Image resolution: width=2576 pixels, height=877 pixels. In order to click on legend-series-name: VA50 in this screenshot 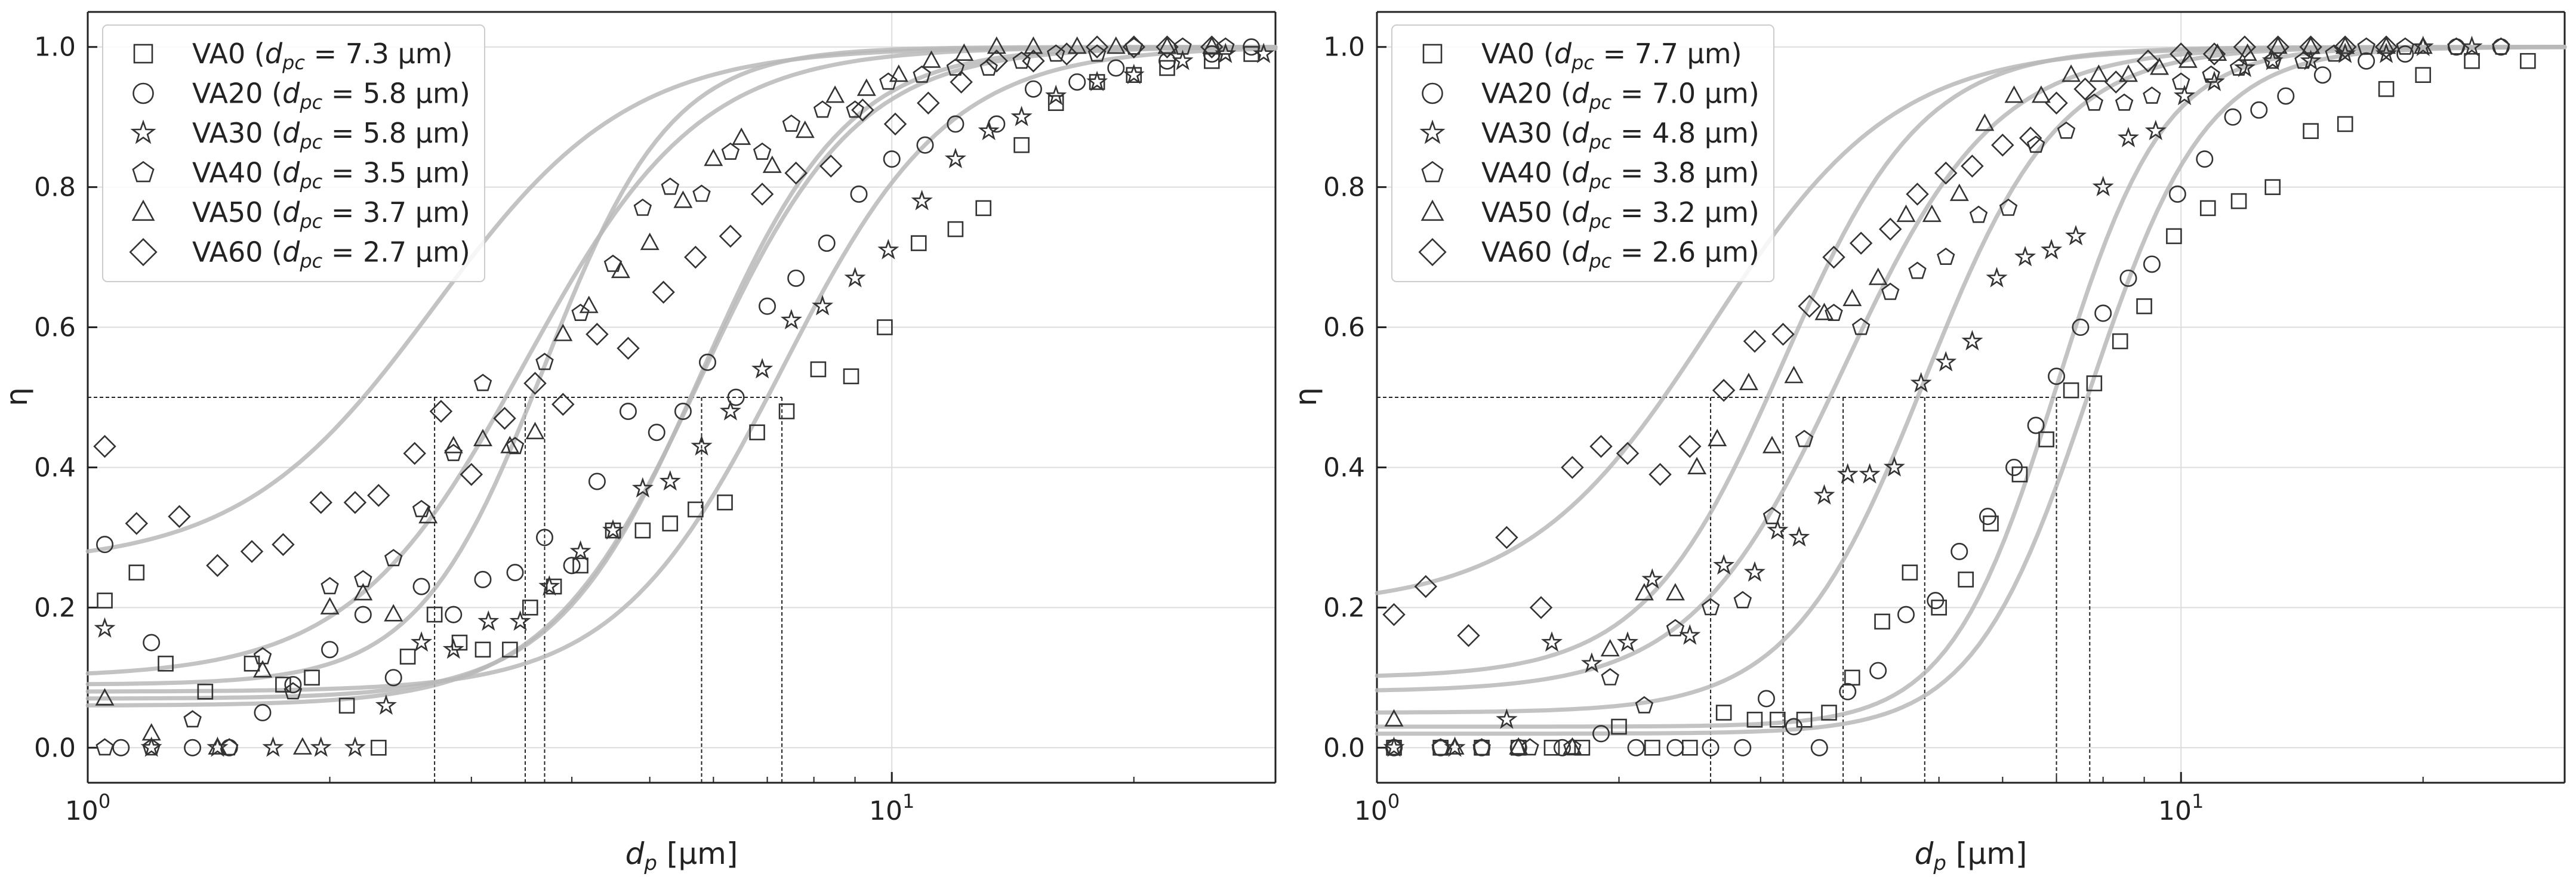, I will do `click(227, 212)`.